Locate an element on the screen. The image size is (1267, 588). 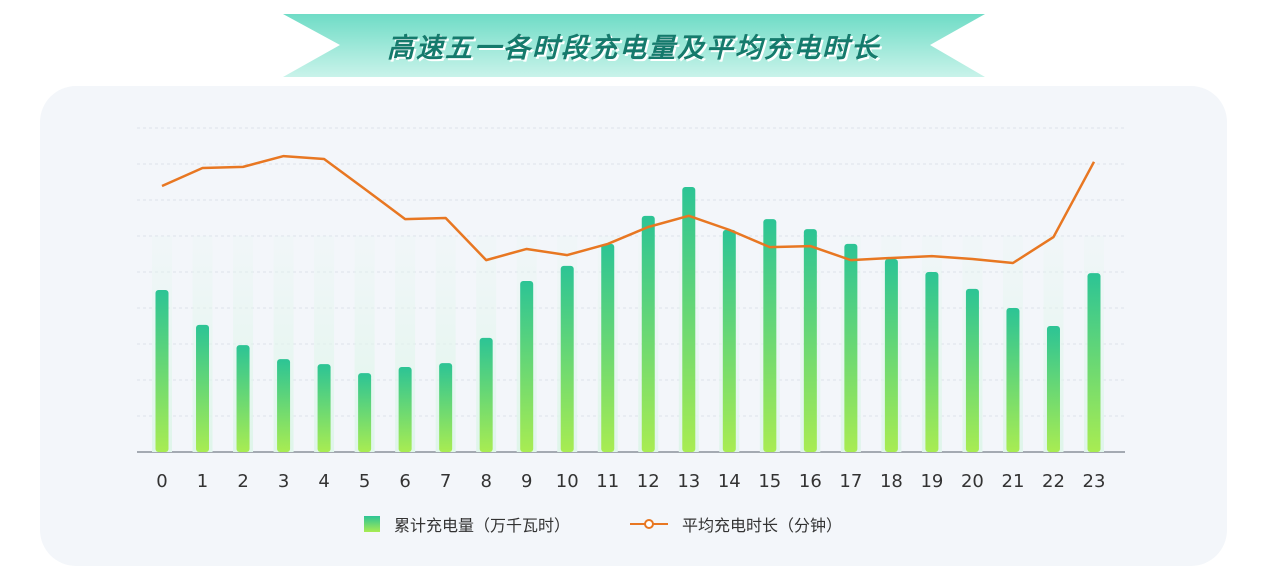
x-tick-label: 12 is located at coordinates (648, 481).